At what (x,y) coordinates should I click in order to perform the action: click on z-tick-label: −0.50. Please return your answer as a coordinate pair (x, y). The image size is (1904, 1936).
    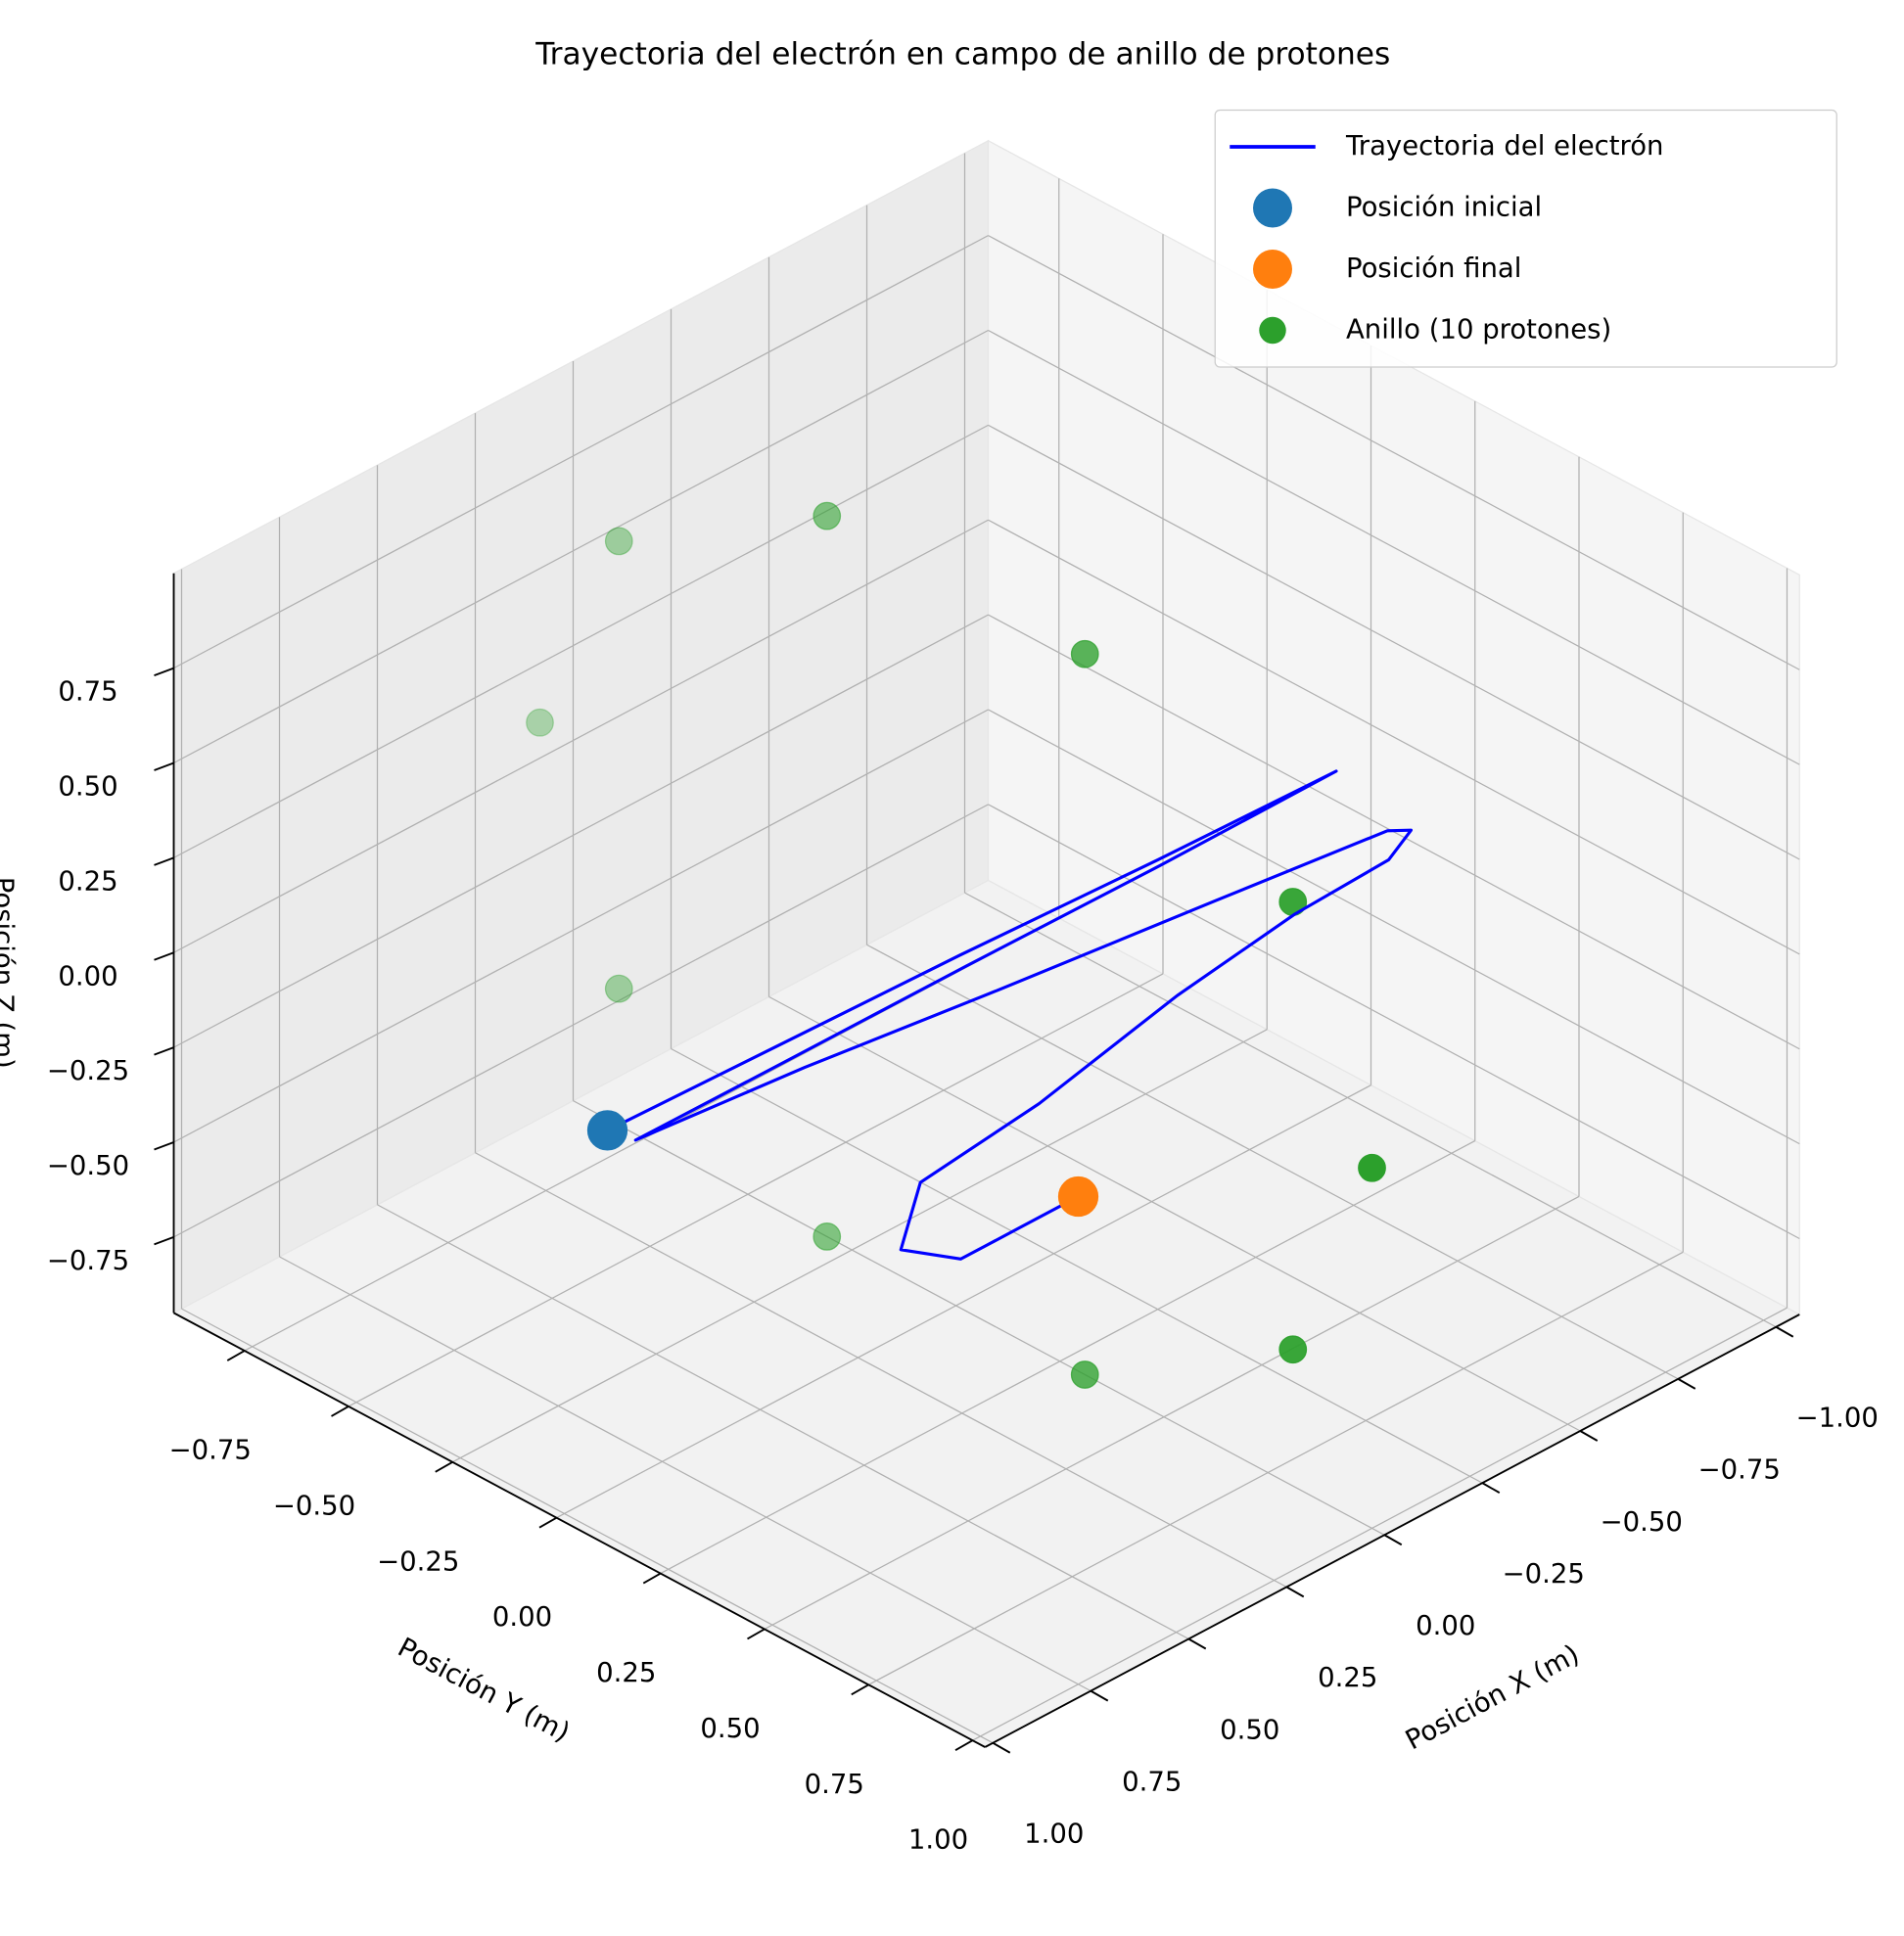
    Looking at the image, I should click on (88, 1165).